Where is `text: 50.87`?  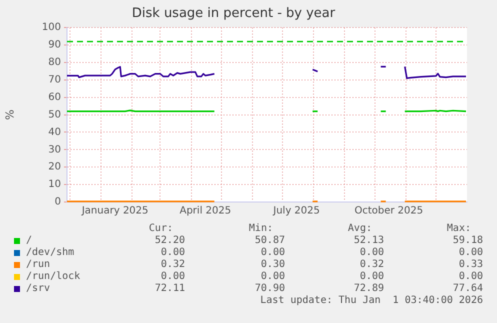
text: 50.87 is located at coordinates (269, 240).